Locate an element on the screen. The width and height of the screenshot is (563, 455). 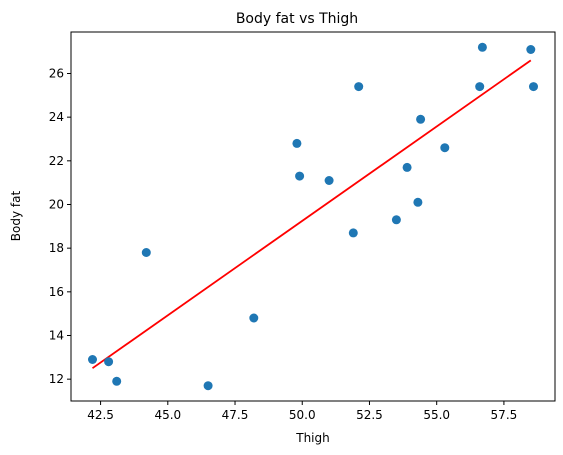
x-tick-label: 45.0 is located at coordinates (167, 415).